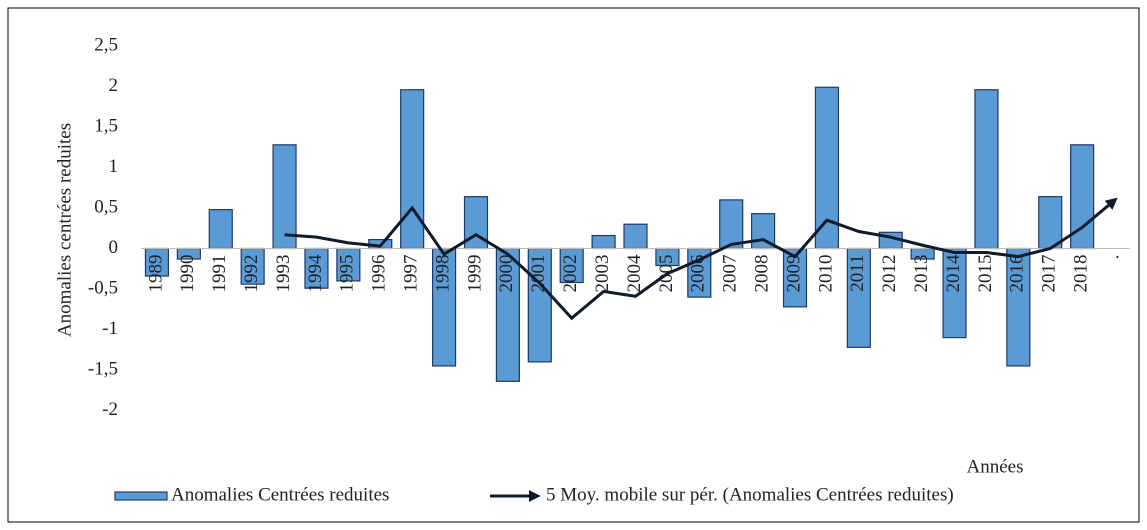 The width and height of the screenshot is (1147, 530). I want to click on x-tick-label: 2012, so click(889, 274).